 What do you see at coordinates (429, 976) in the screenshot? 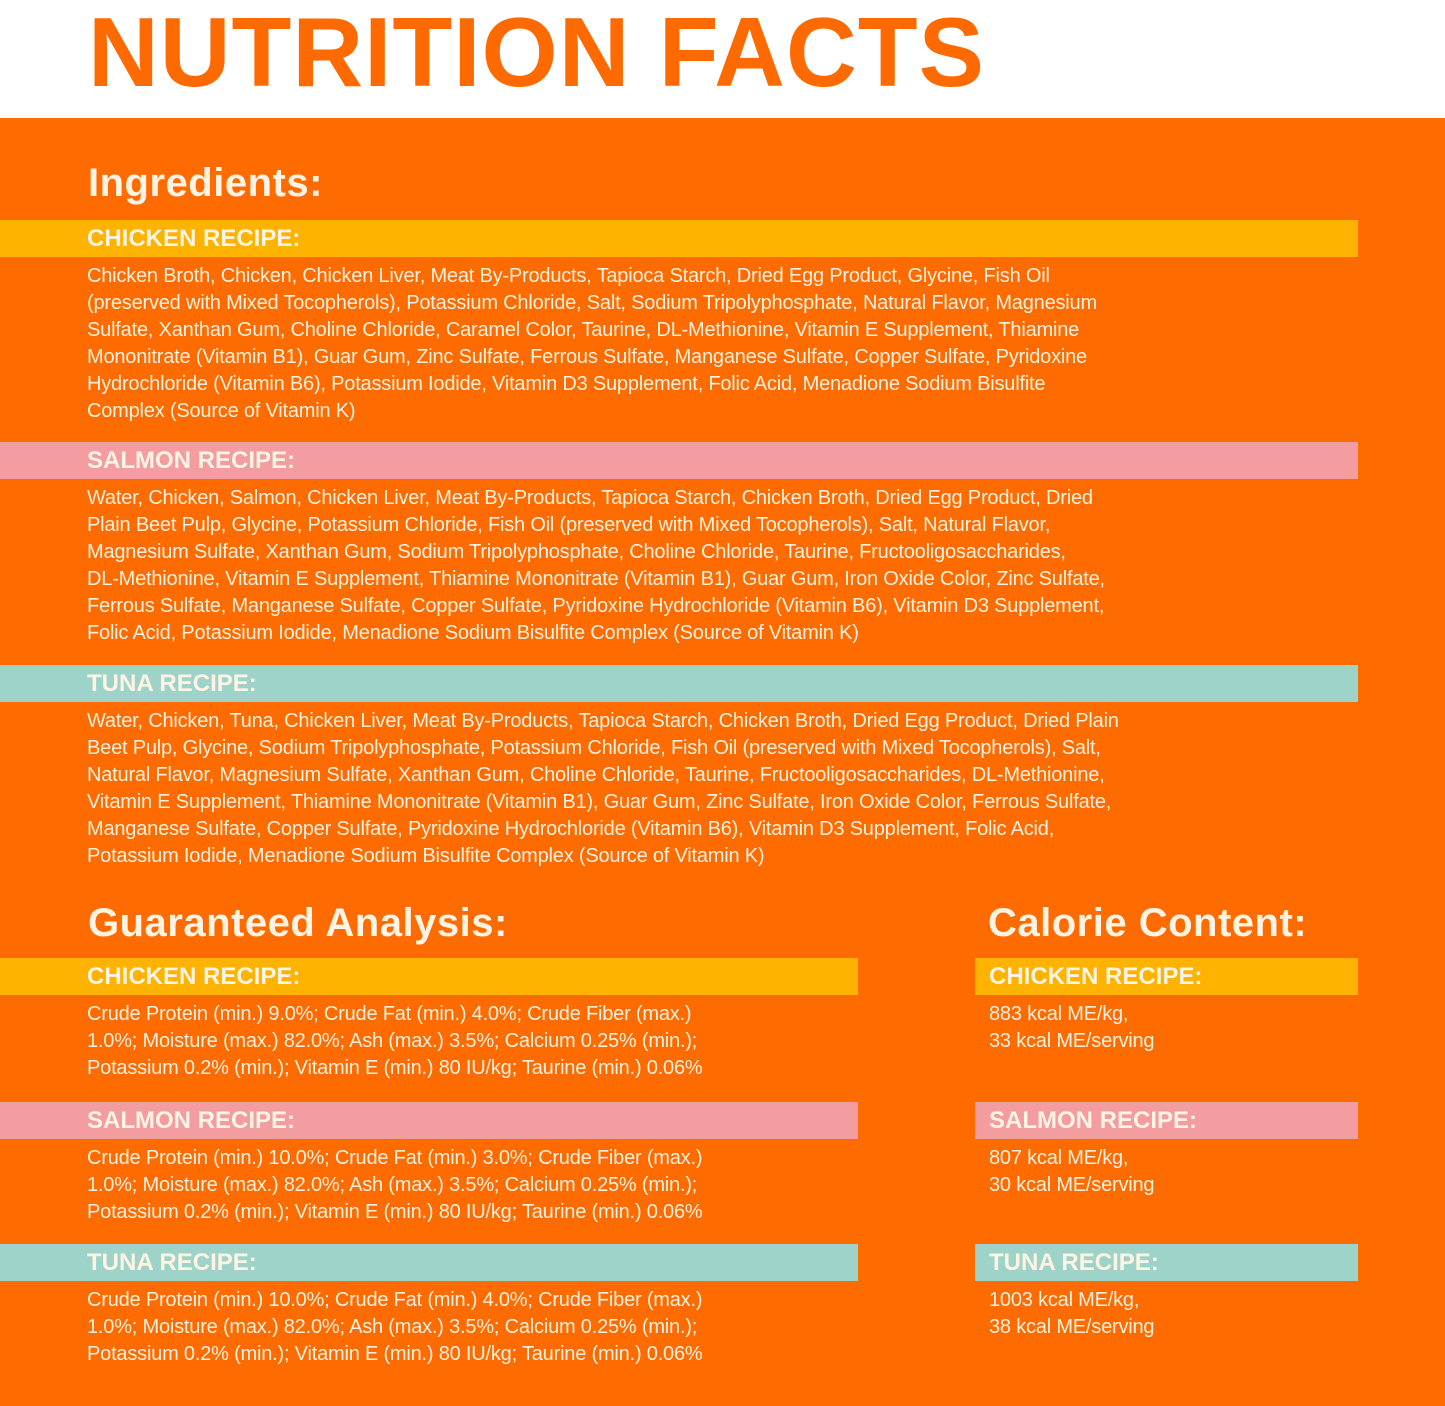
I see `analysis-chicken-band: CHICKEN RECIPE:` at bounding box center [429, 976].